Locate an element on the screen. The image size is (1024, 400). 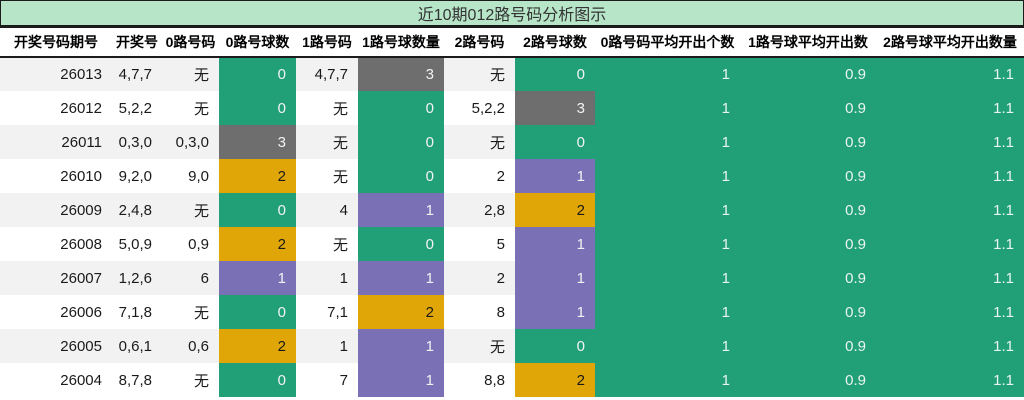
cell-r1n: 3 is located at coordinates (401, 74).